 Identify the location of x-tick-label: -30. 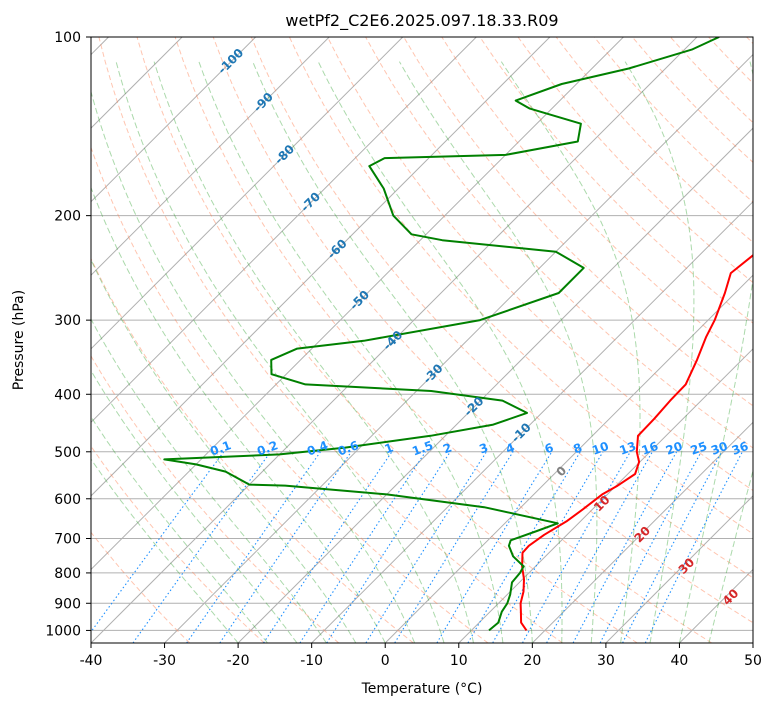
(164, 661).